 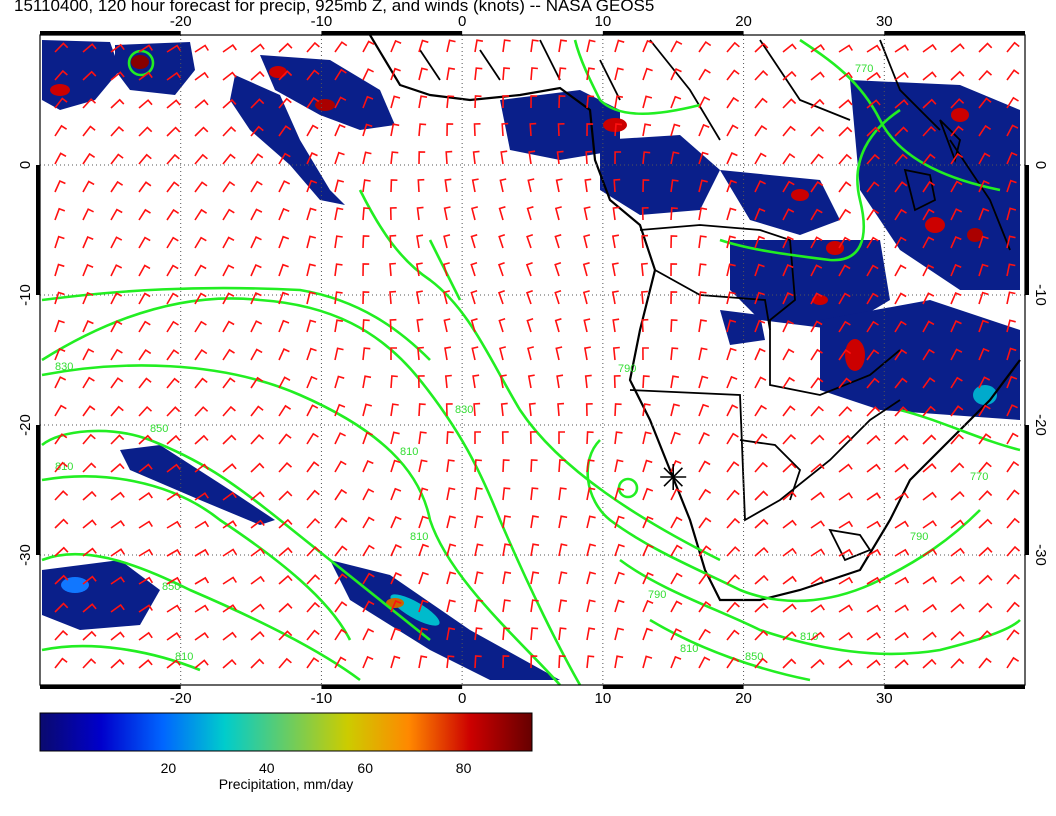 What do you see at coordinates (25, 165) in the screenshot?
I see `lat-tick-label-left: 0` at bounding box center [25, 165].